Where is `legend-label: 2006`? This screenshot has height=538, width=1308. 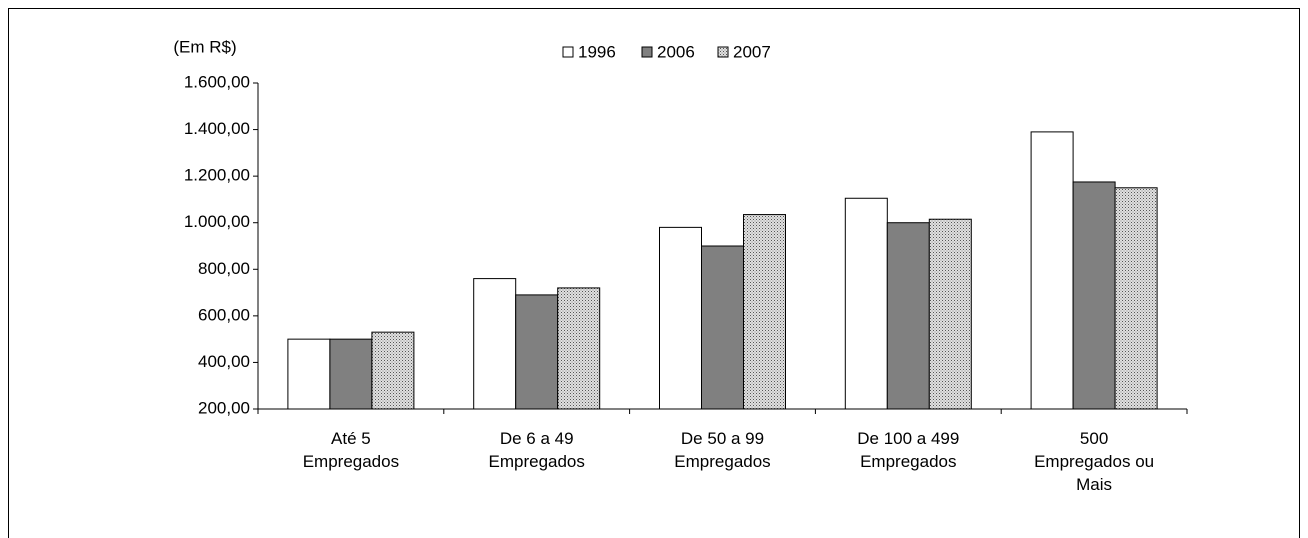
legend-label: 2006 is located at coordinates (676, 51).